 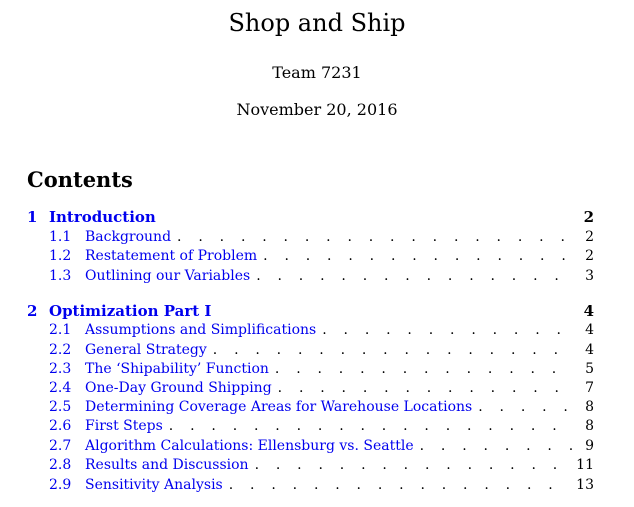 I want to click on toc-page-number: 5, so click(x=589, y=369).